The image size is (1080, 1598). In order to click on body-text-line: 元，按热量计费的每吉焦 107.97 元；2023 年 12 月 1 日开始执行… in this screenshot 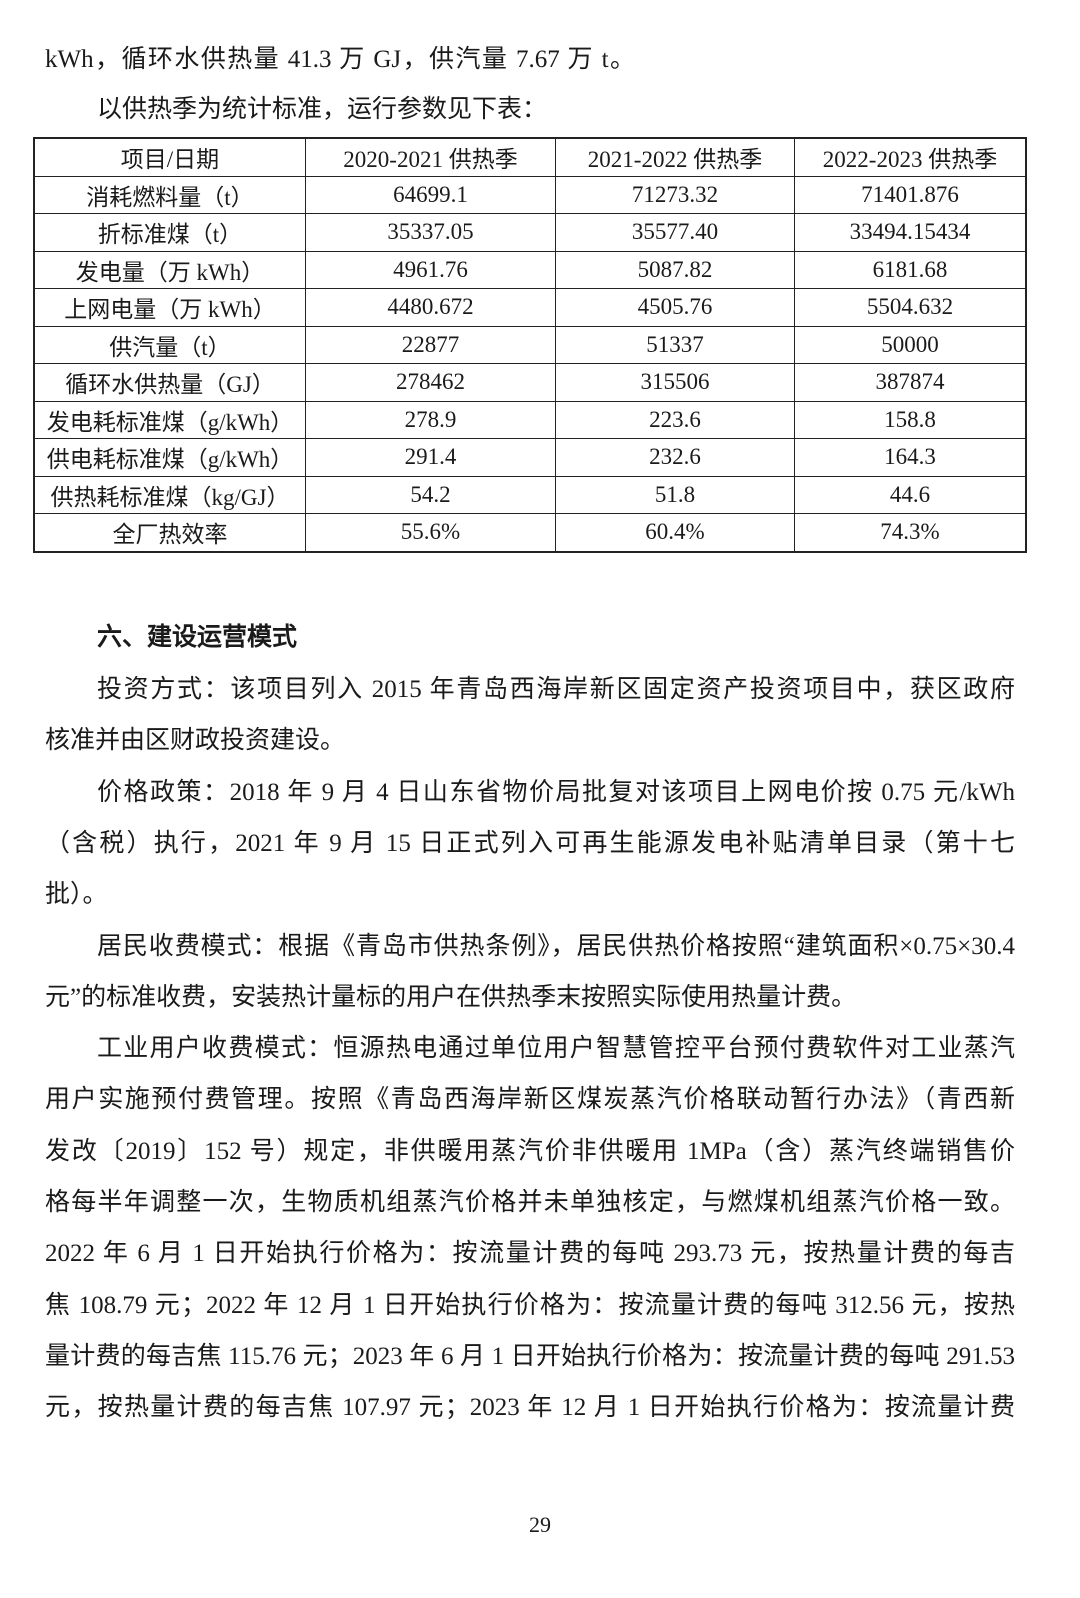, I will do `click(530, 1408)`.